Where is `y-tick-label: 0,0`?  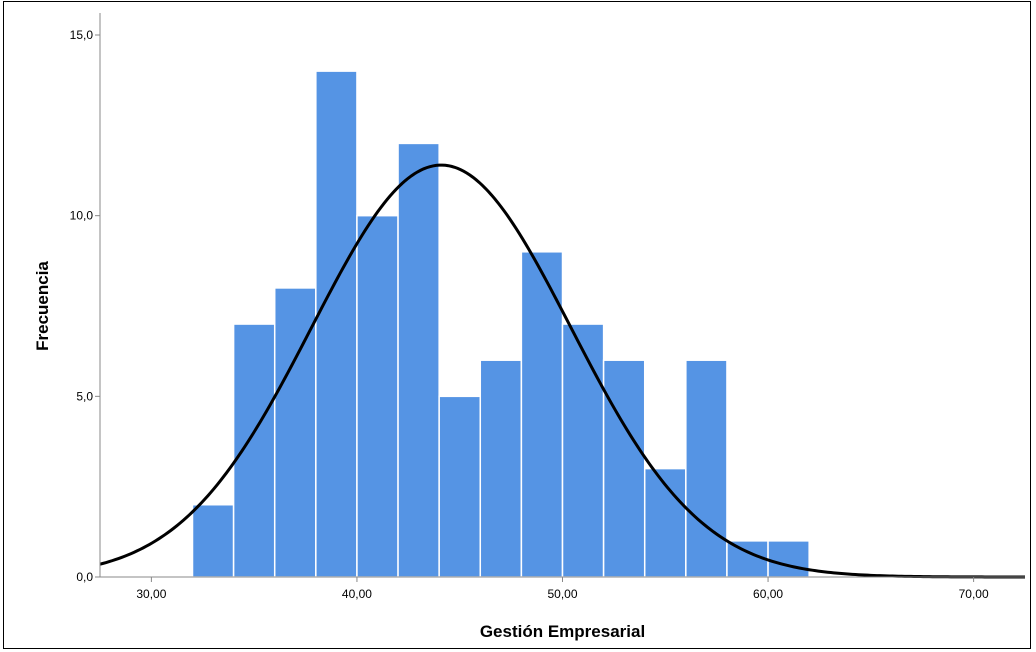 y-tick-label: 0,0 is located at coordinates (84, 577).